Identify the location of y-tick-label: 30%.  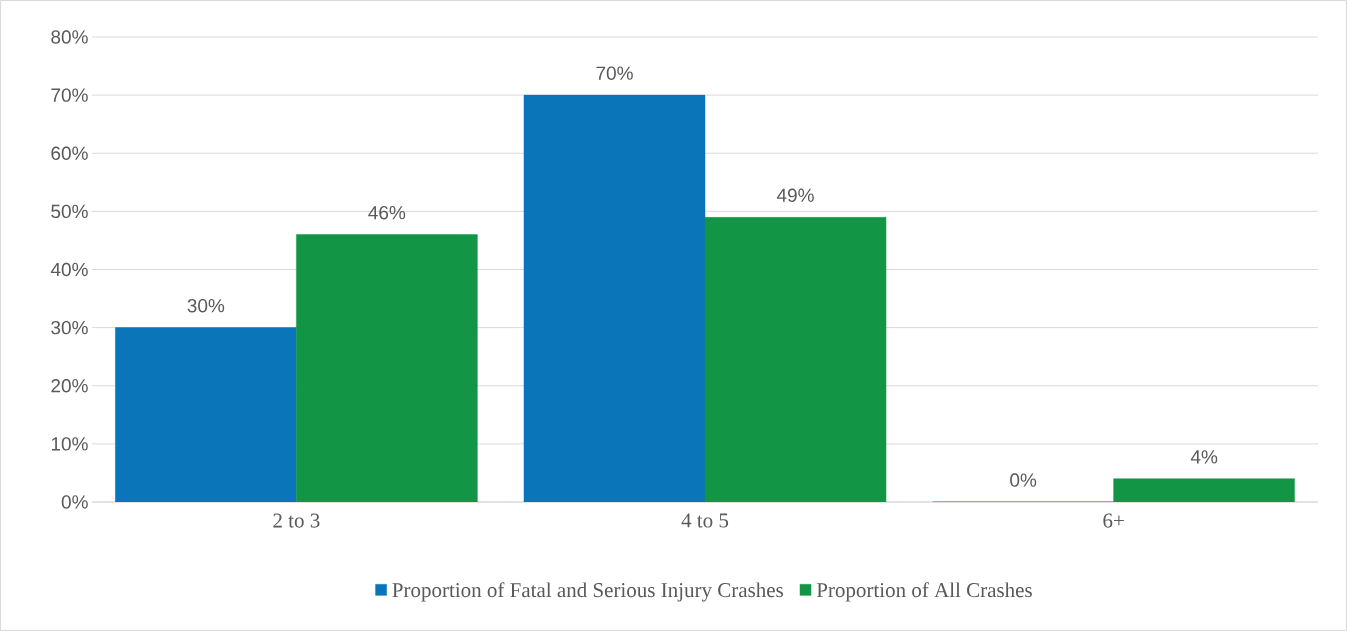
(69, 327).